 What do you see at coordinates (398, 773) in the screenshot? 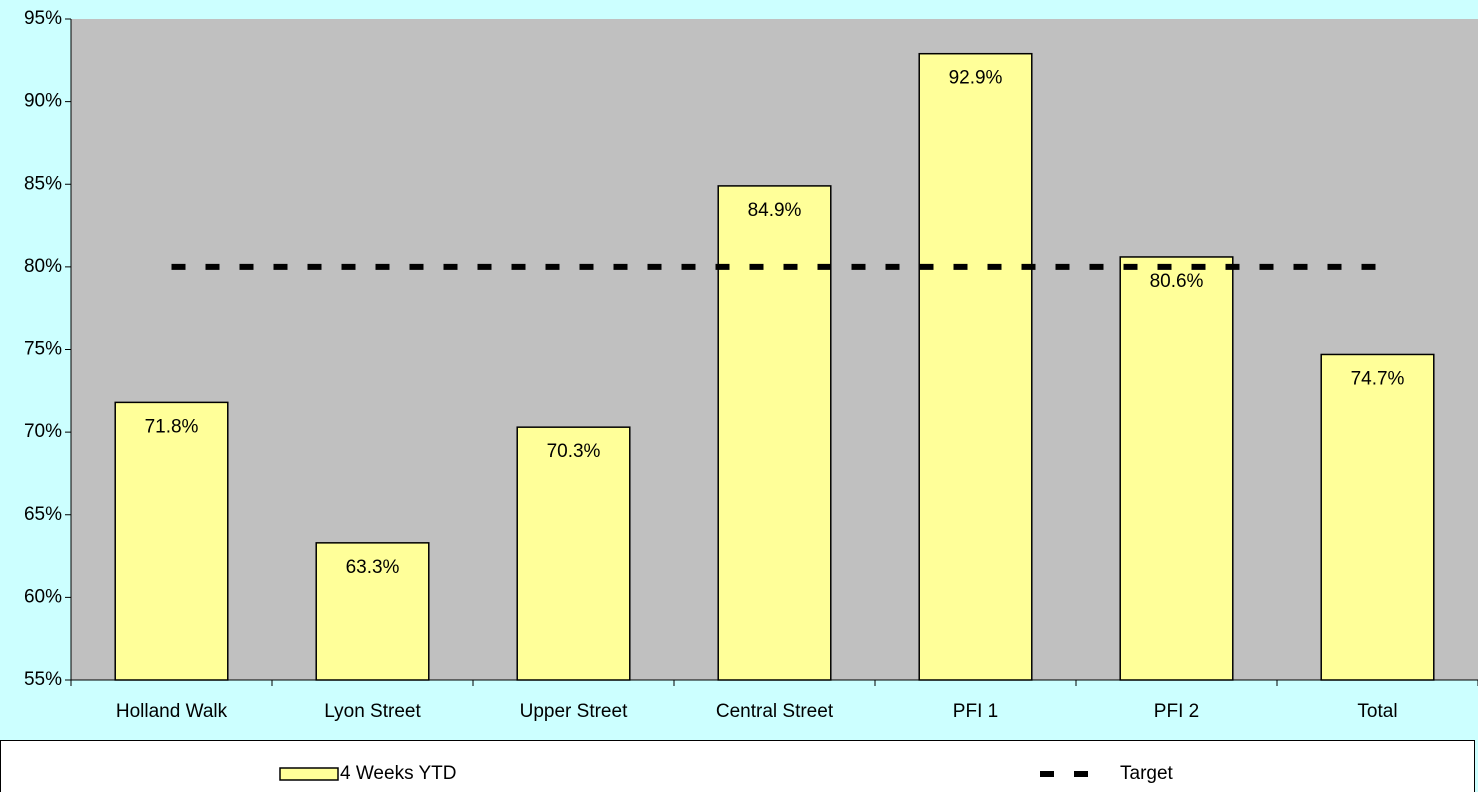
I see `legend-label: 4 Weeks YTD` at bounding box center [398, 773].